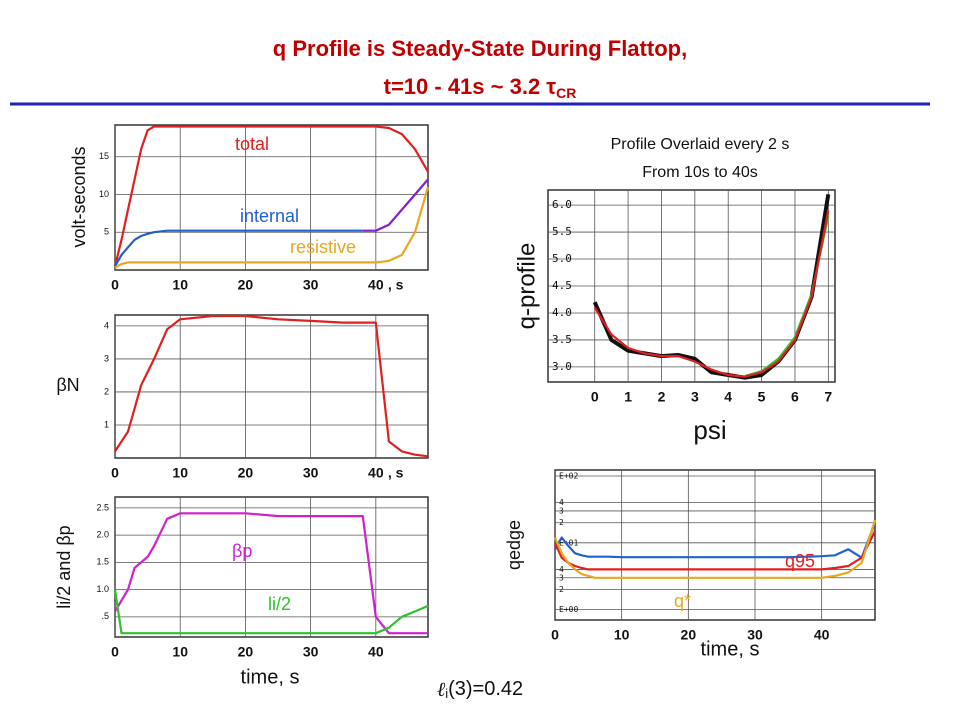  What do you see at coordinates (762, 397) in the screenshot?
I see `x-tick-label: 5` at bounding box center [762, 397].